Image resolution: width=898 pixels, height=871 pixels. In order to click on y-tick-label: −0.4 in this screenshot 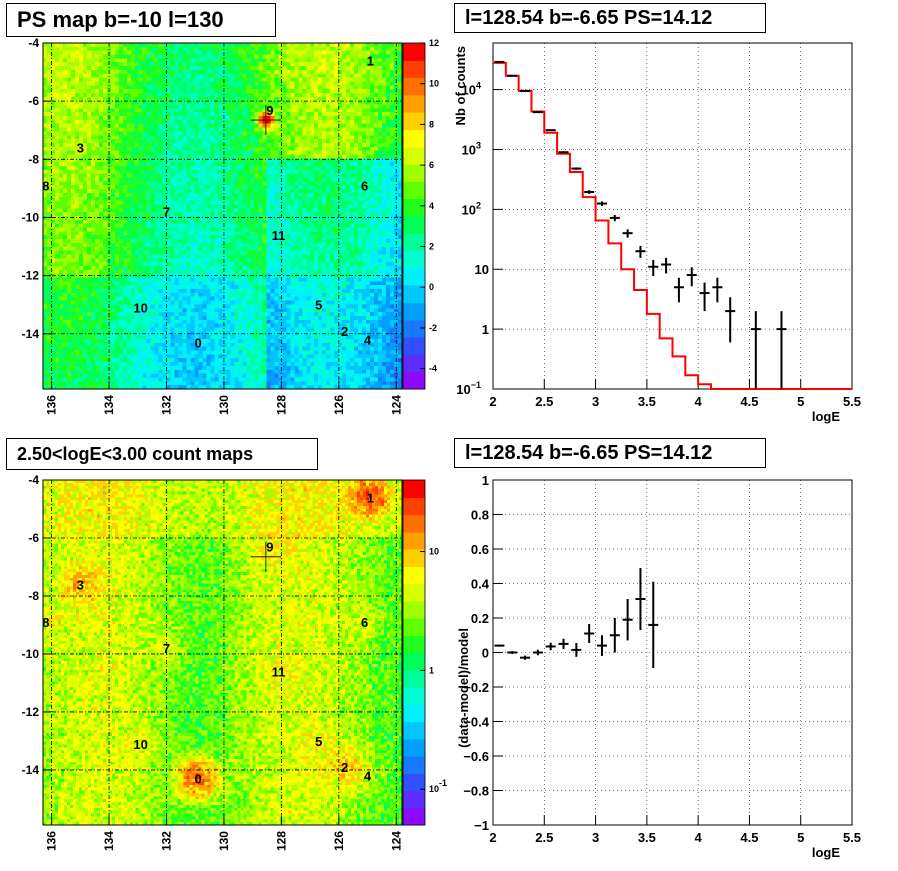, I will do `click(476, 722)`.